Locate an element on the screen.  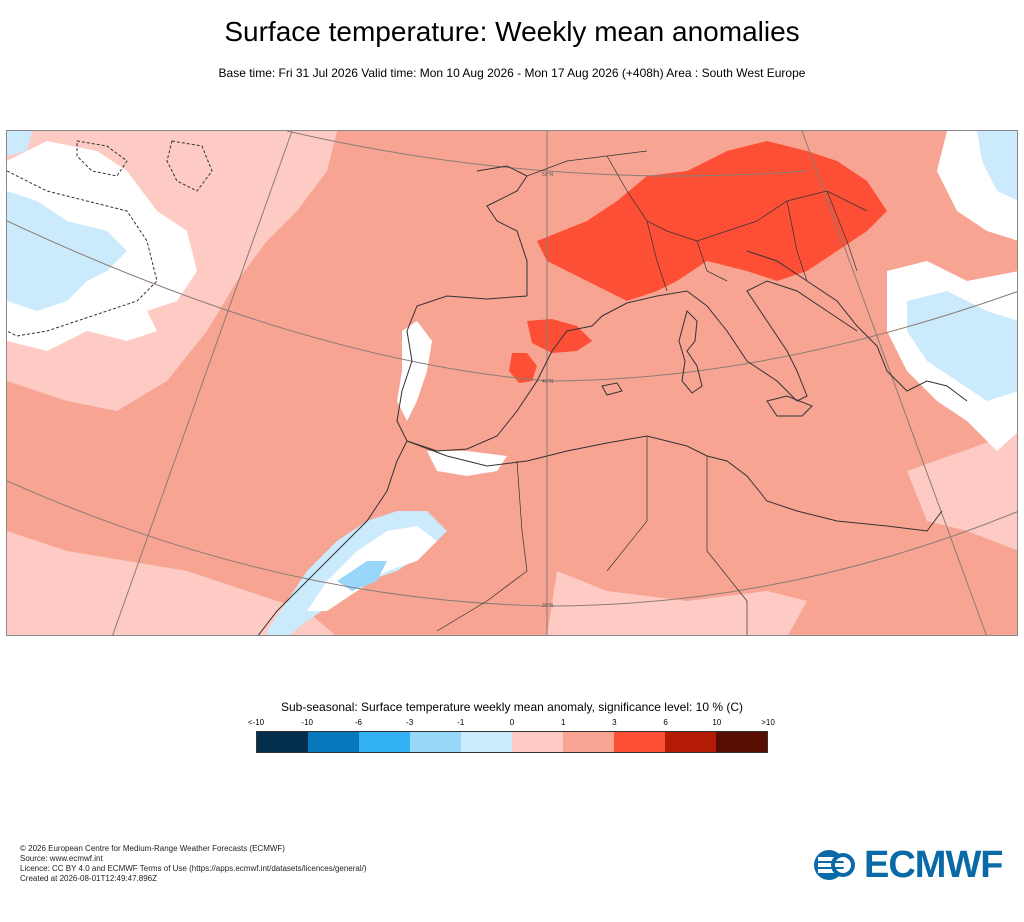
north-africa-weak-anomaly is located at coordinates (677, 603).